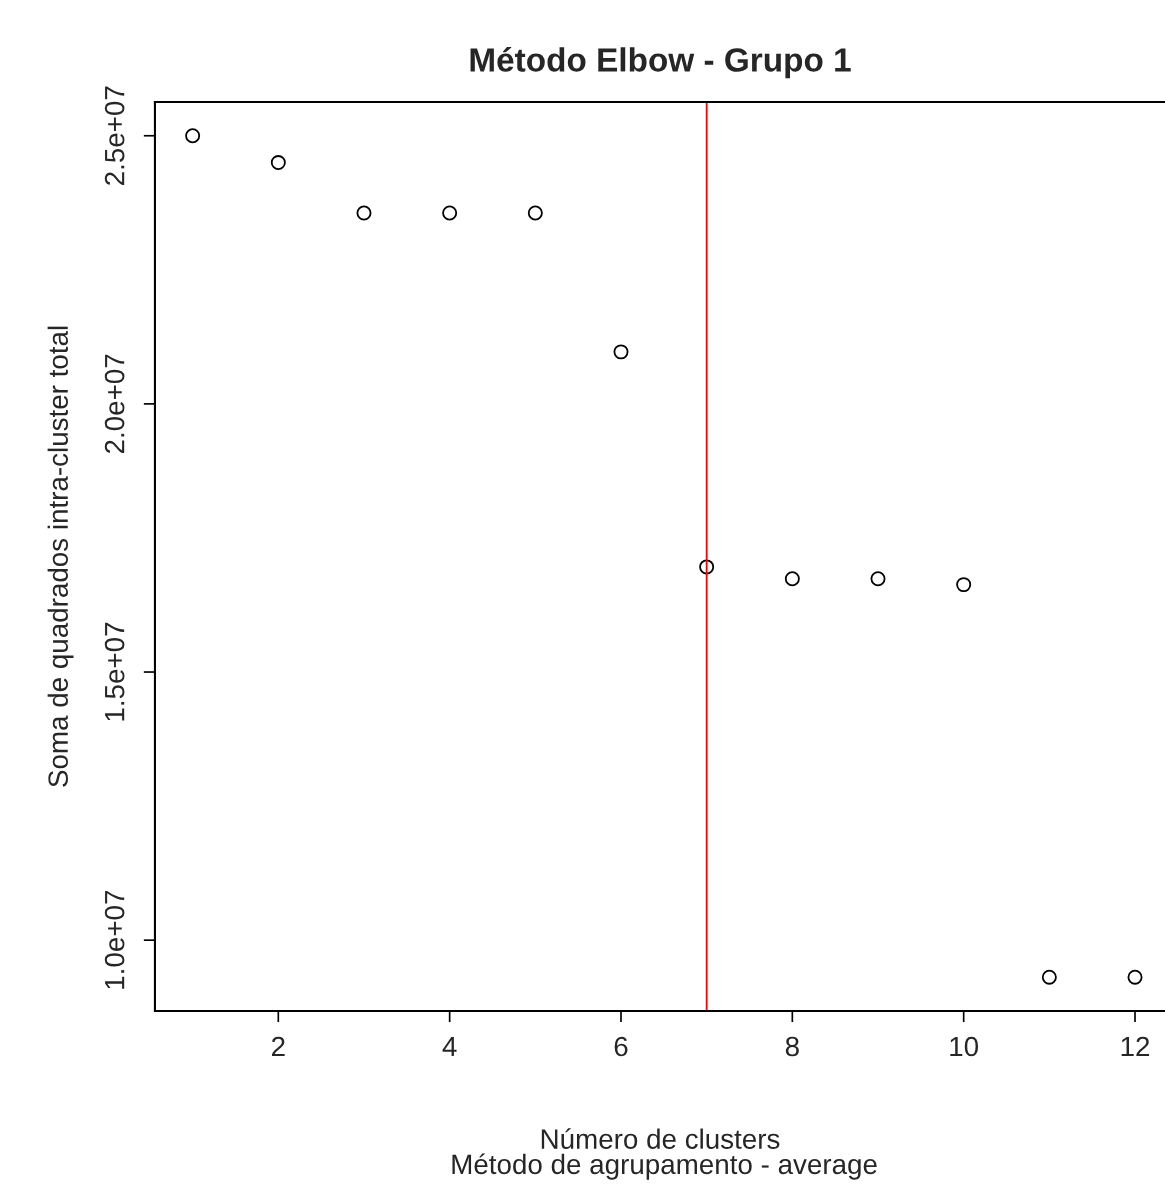 The height and width of the screenshot is (1194, 1165). I want to click on chart-title: Método Elbow - Grupo 1, so click(660, 62).